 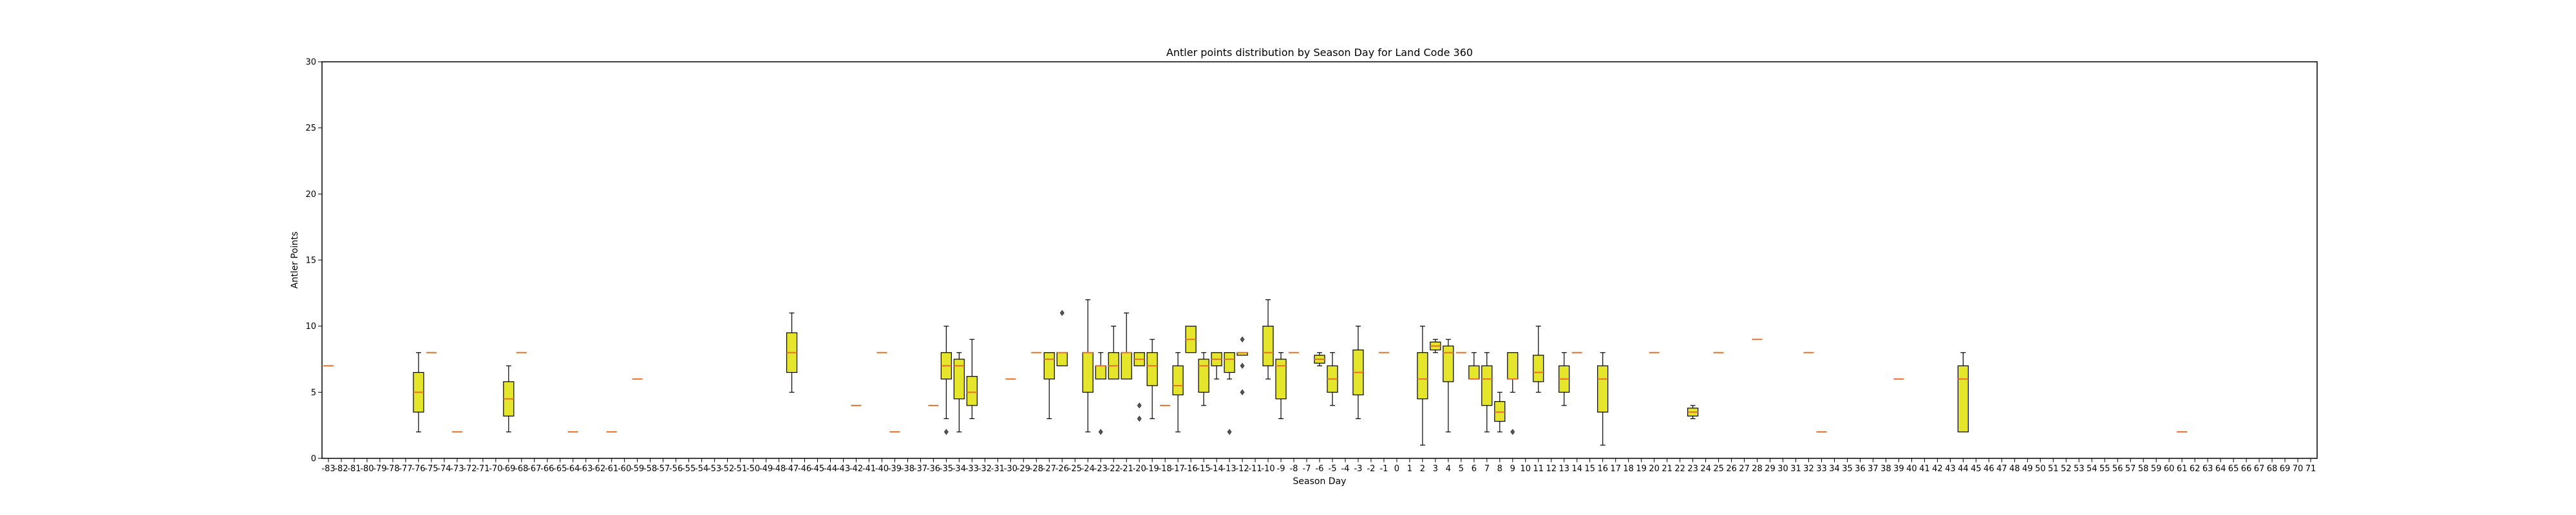 I want to click on x-tick-label: 38, so click(x=1886, y=469).